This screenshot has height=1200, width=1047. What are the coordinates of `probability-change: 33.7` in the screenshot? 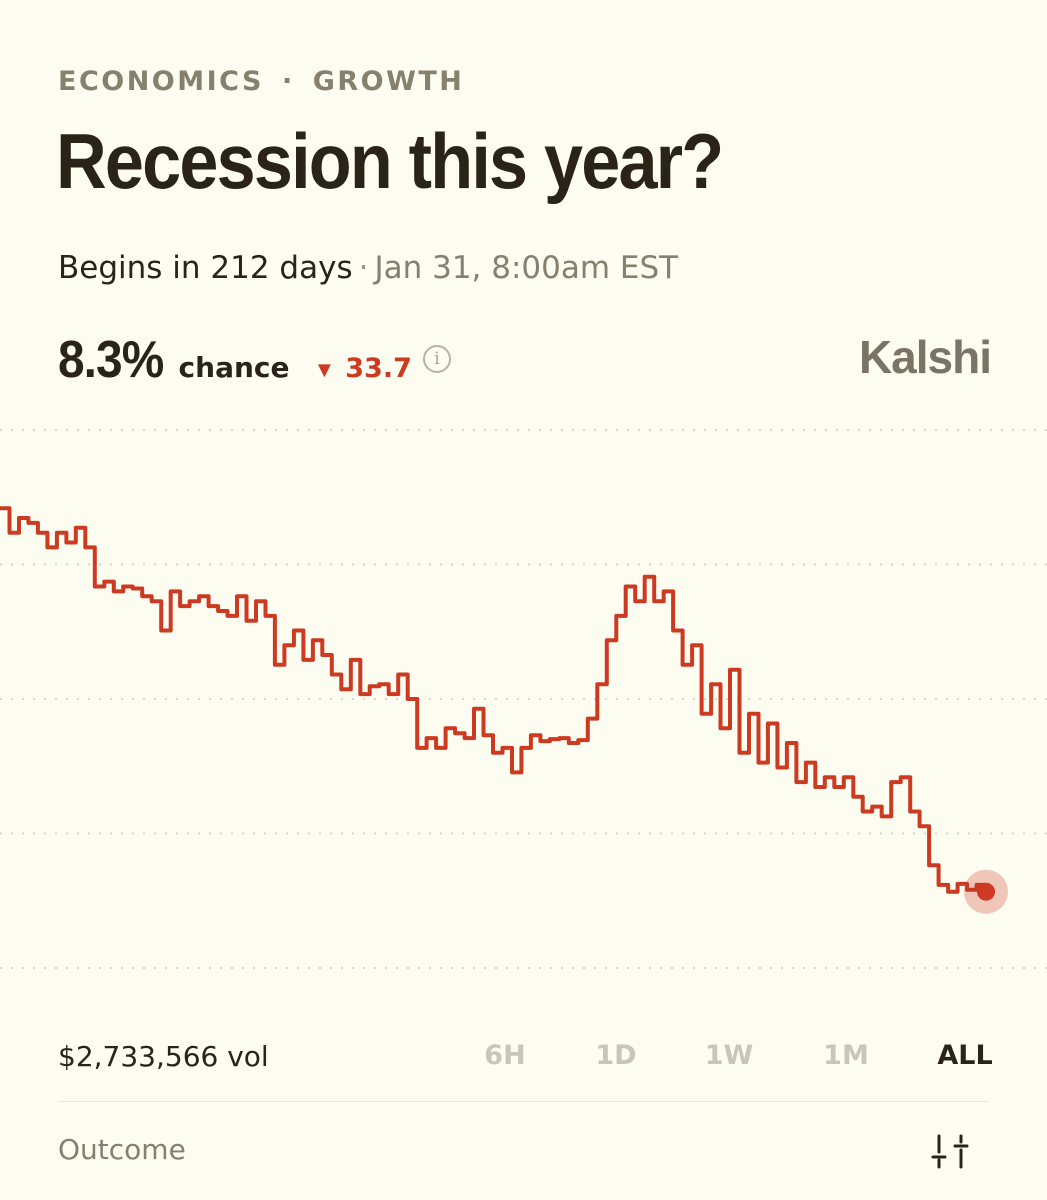 It's located at (378, 368).